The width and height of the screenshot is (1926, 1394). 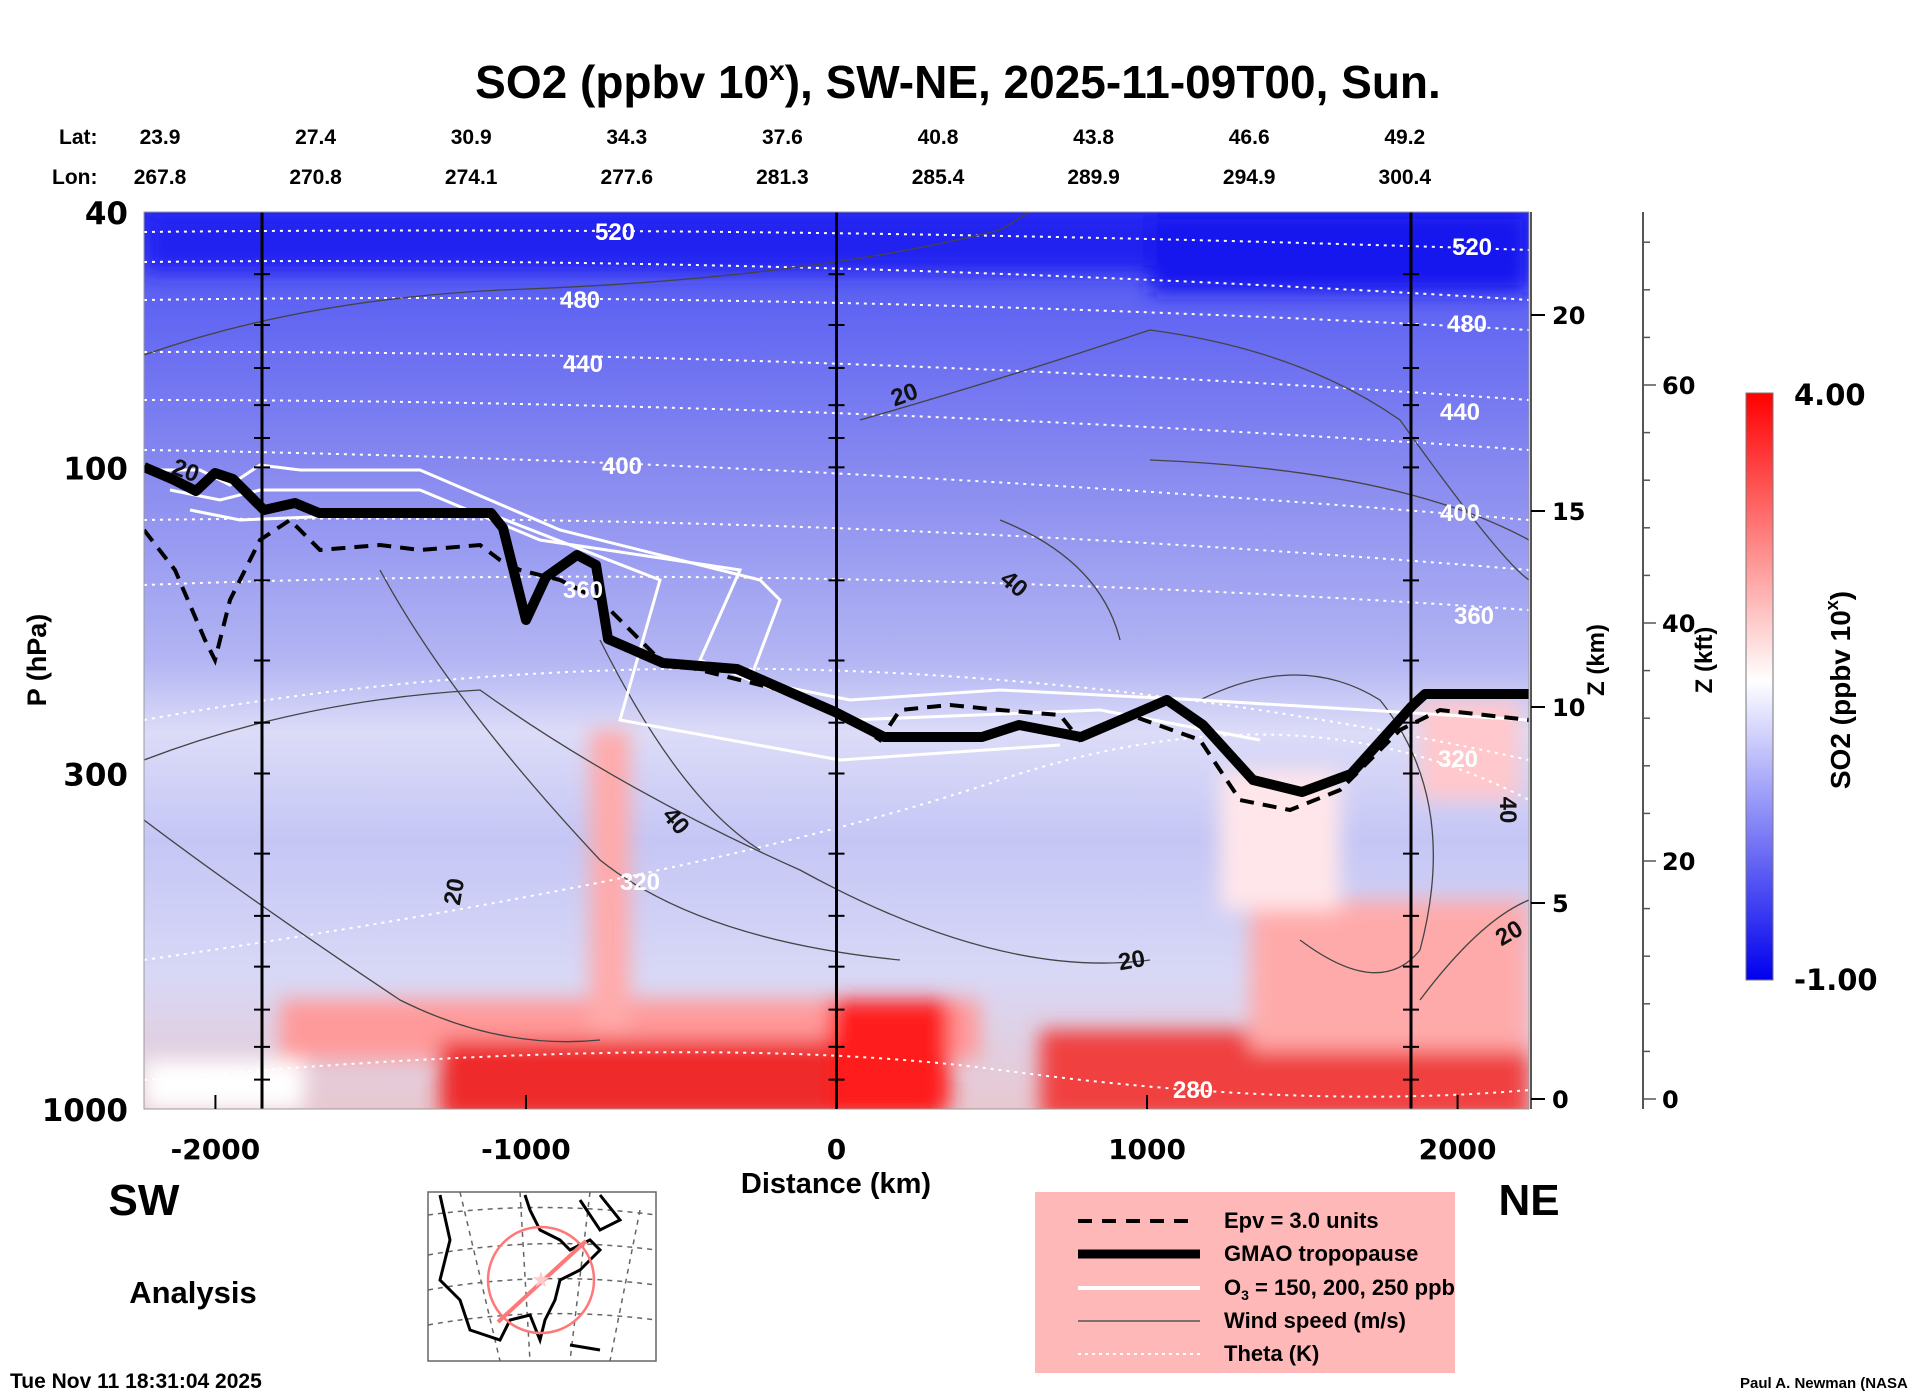 What do you see at coordinates (1458, 1149) in the screenshot?
I see `x-tick-label: 2000` at bounding box center [1458, 1149].